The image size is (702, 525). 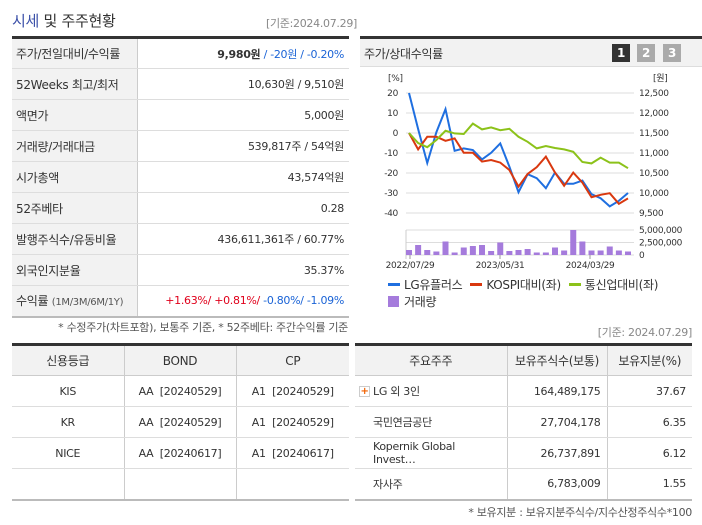 I want to click on credit-cell: AA [20240617], so click(x=180, y=453).